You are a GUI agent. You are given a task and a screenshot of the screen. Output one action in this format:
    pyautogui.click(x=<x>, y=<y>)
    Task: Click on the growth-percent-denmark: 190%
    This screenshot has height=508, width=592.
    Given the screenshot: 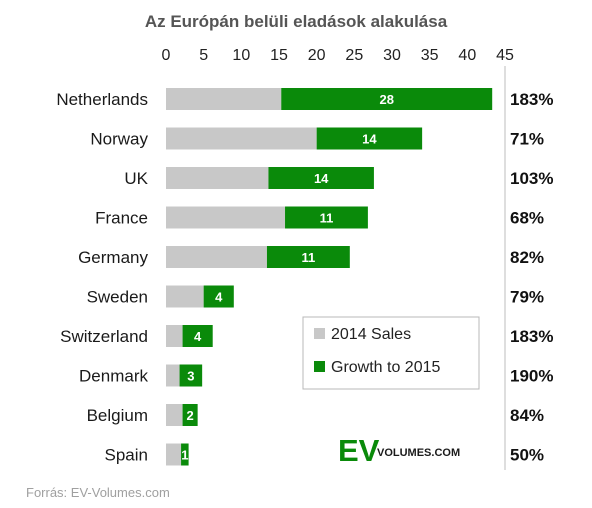 What is the action you would take?
    pyautogui.click(x=531, y=376)
    